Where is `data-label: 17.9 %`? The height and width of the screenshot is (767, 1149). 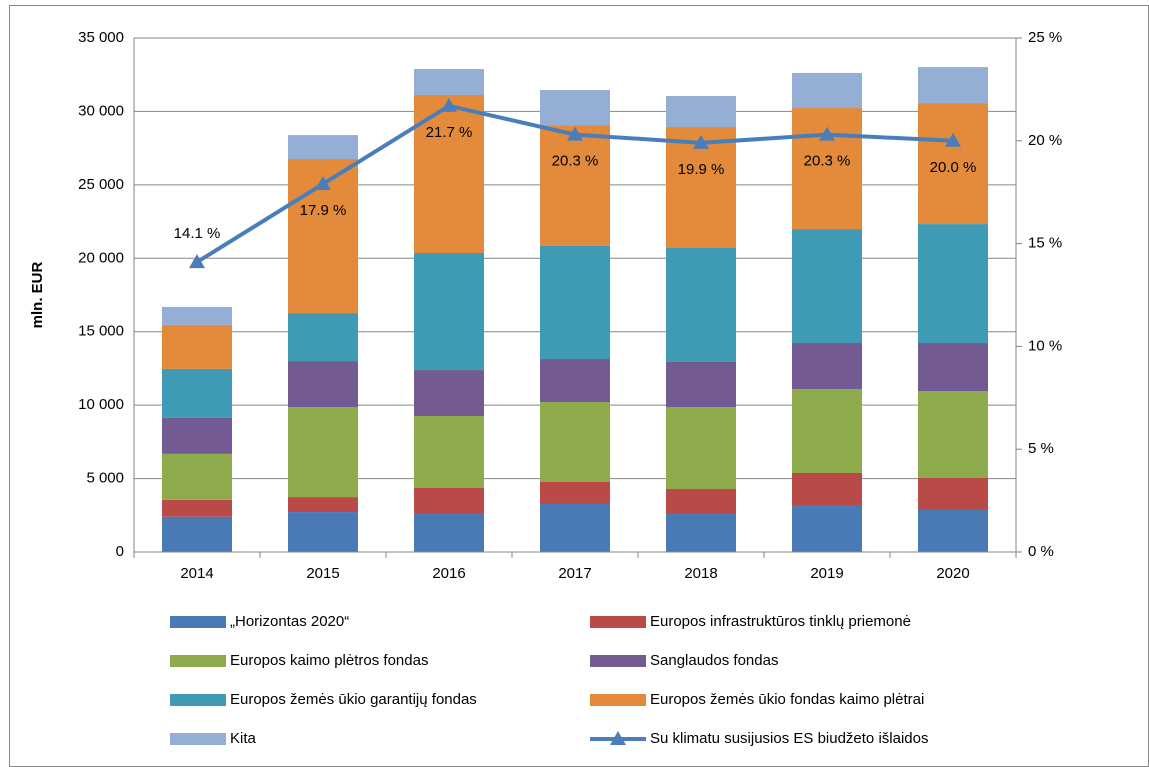 data-label: 17.9 % is located at coordinates (323, 210).